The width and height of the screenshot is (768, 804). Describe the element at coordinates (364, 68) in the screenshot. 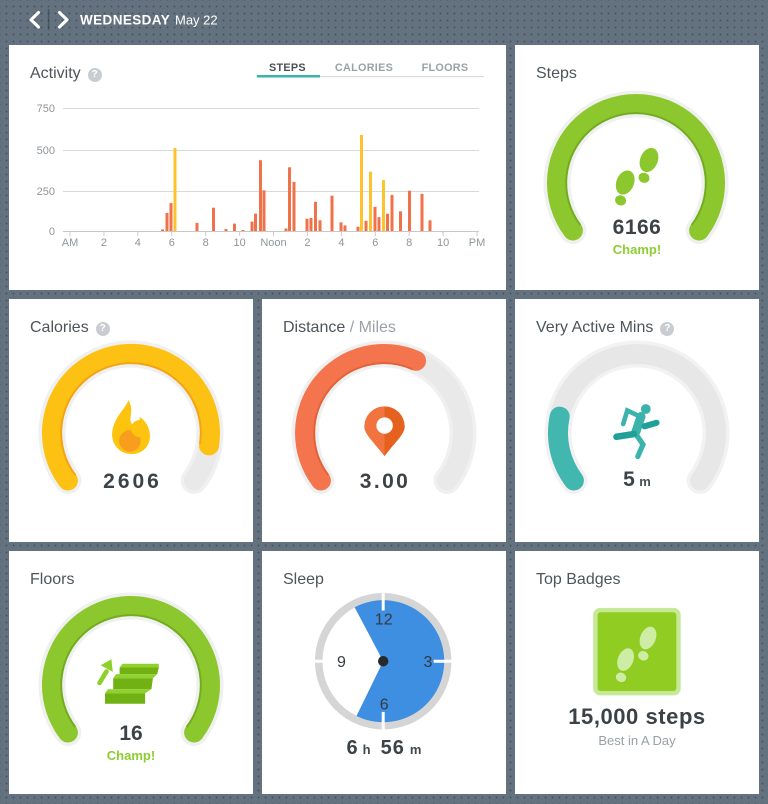

I see `svg-text: CALORIES` at that location.